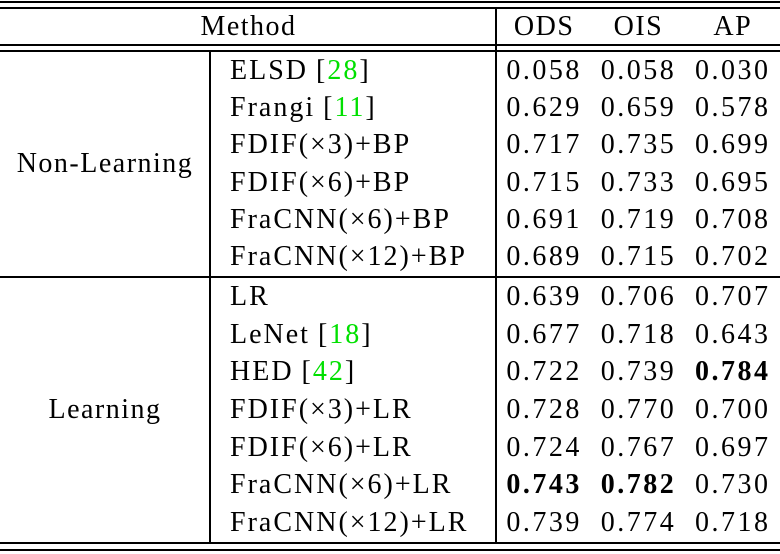  I want to click on method-cell: LR, so click(353, 297).